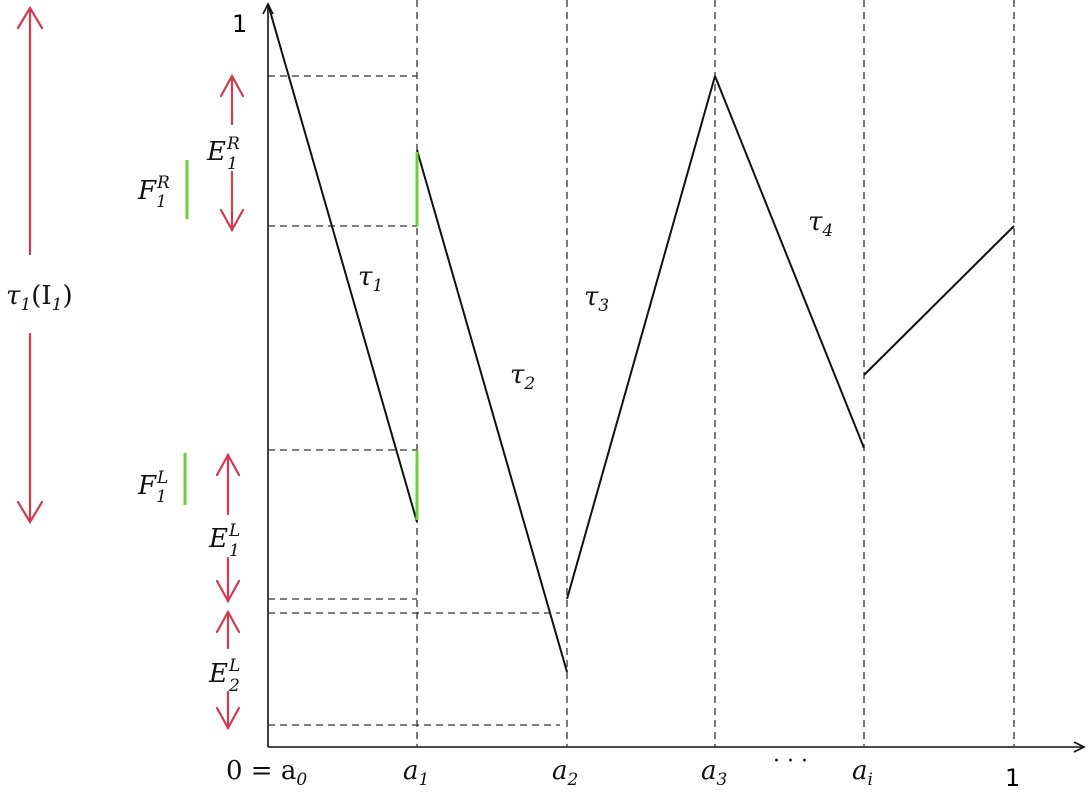 This screenshot has height=794, width=1090. What do you see at coordinates (239, 24) in the screenshot?
I see `y-axis-max-label: 1` at bounding box center [239, 24].